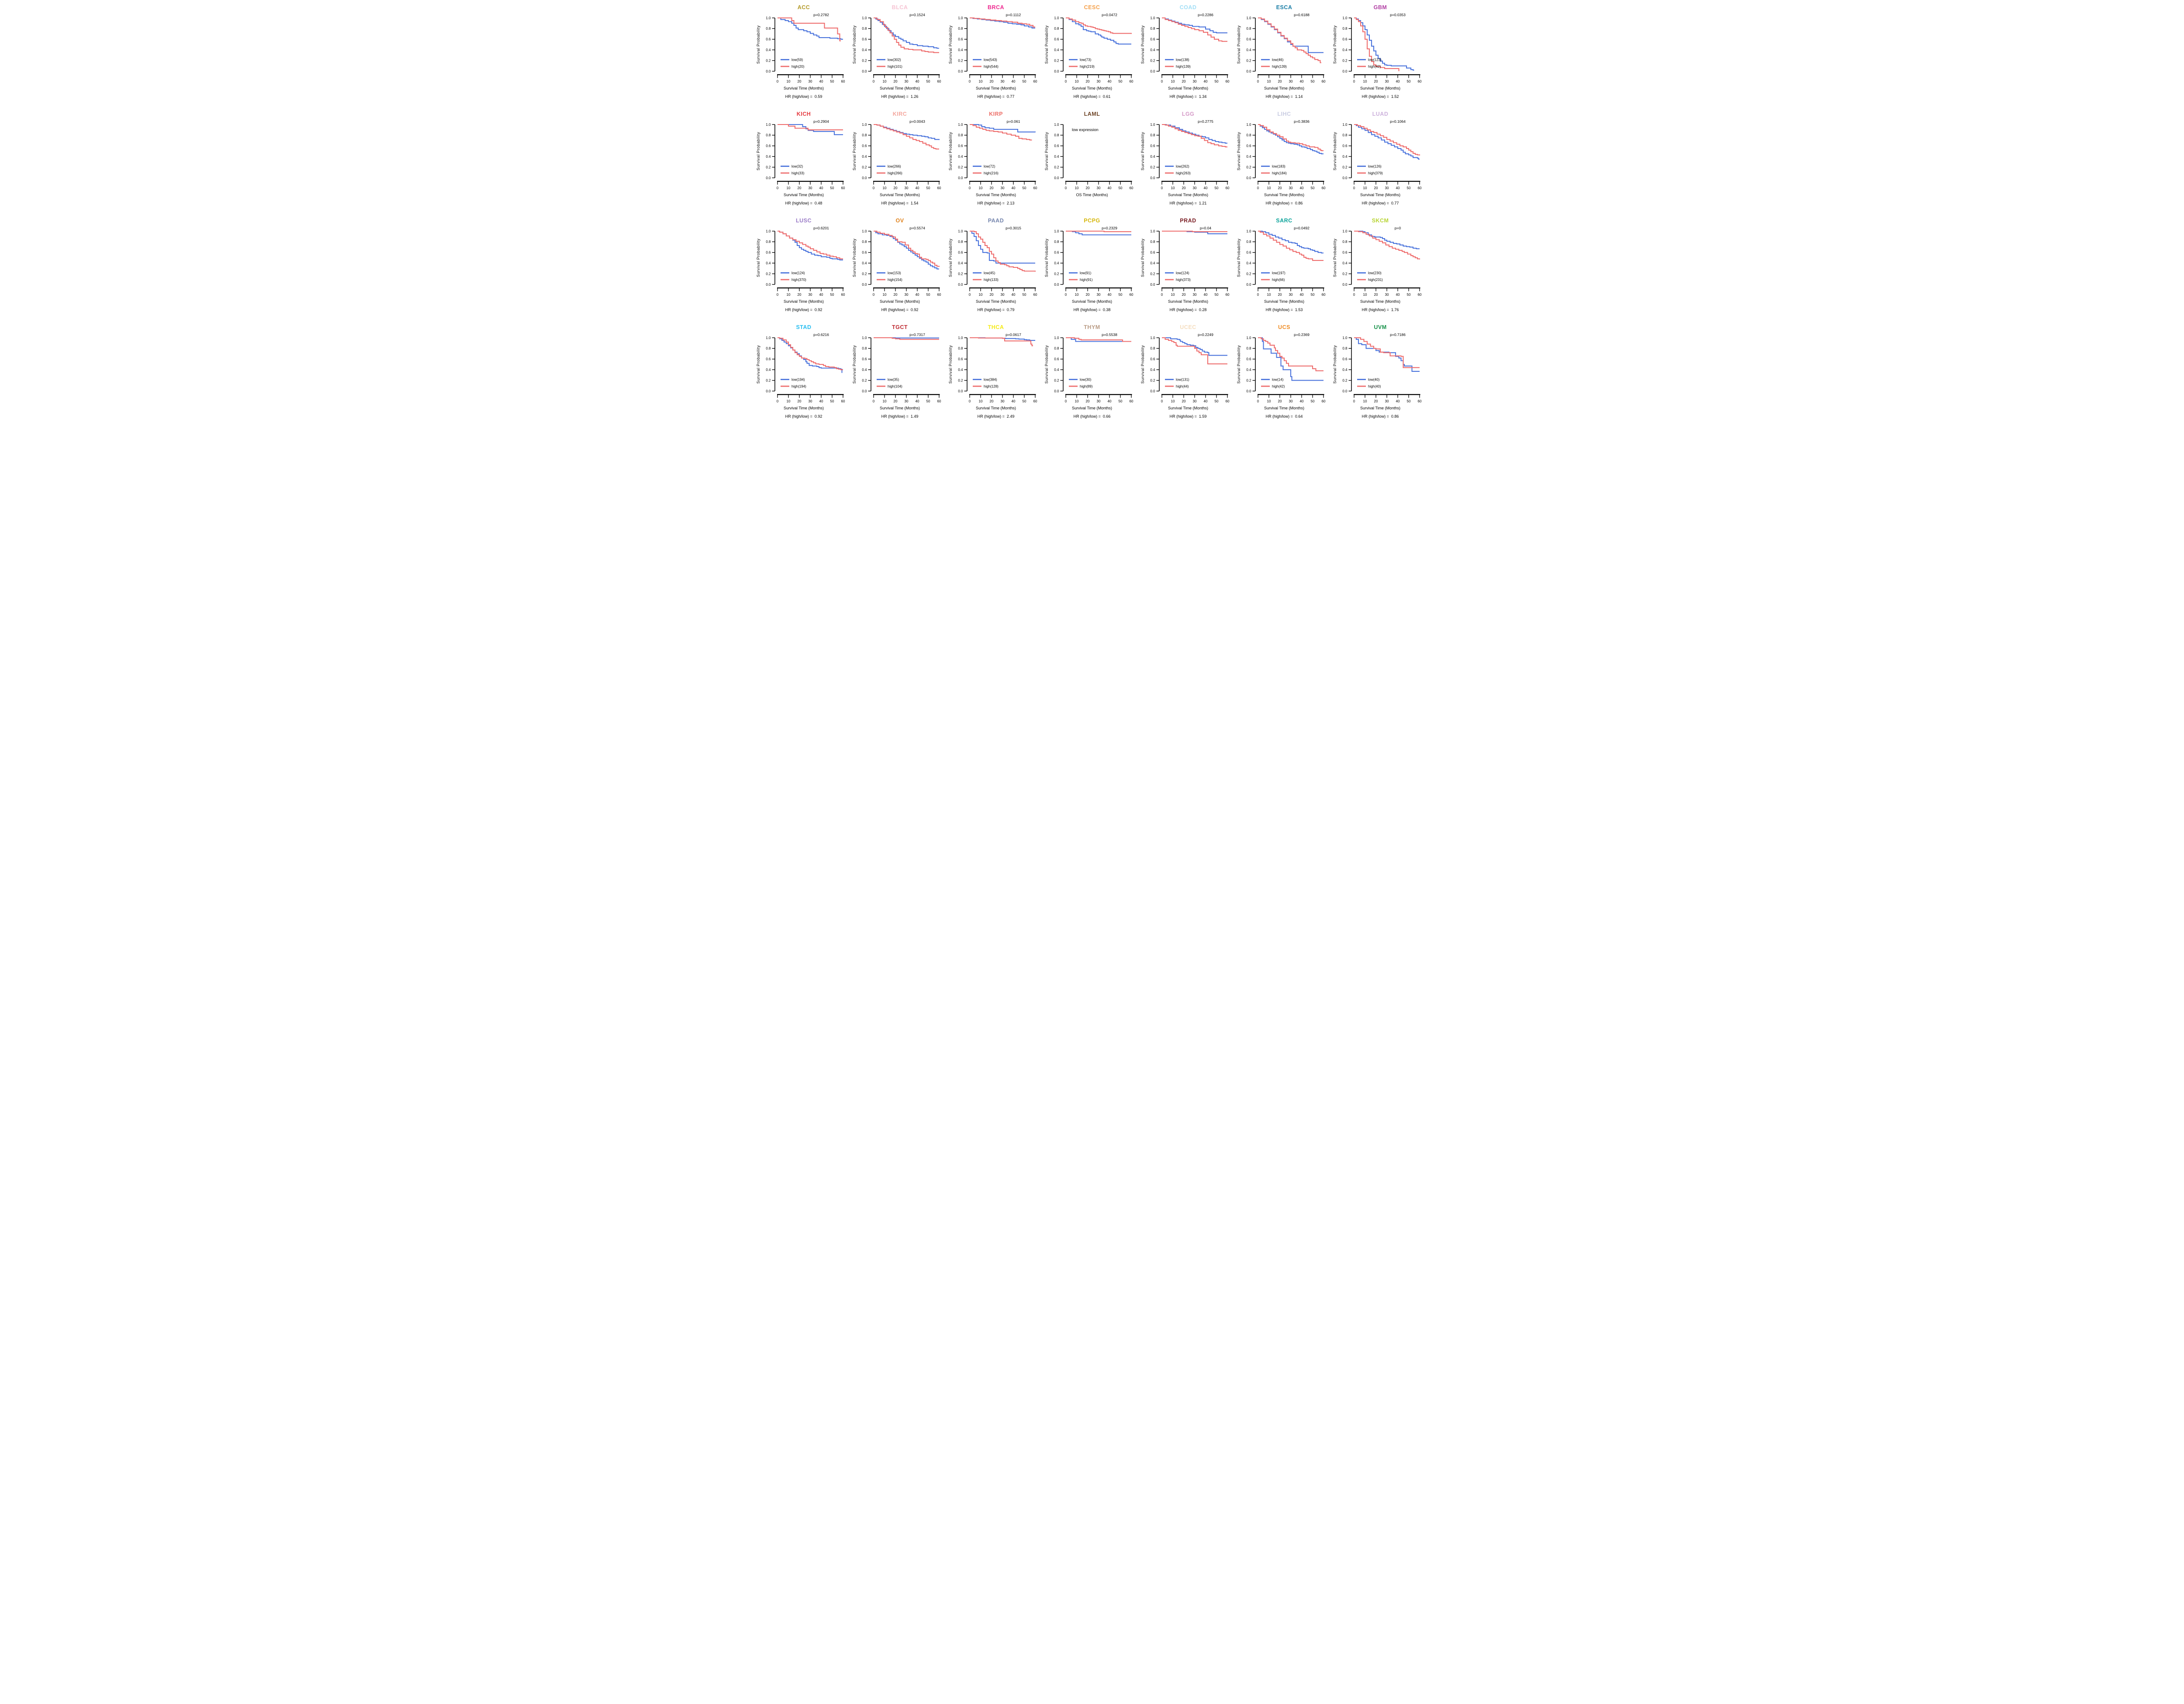  Describe the element at coordinates (995, 195) in the screenshot. I see `x-axis-title-KIRP: Survival Time (Months)` at that location.